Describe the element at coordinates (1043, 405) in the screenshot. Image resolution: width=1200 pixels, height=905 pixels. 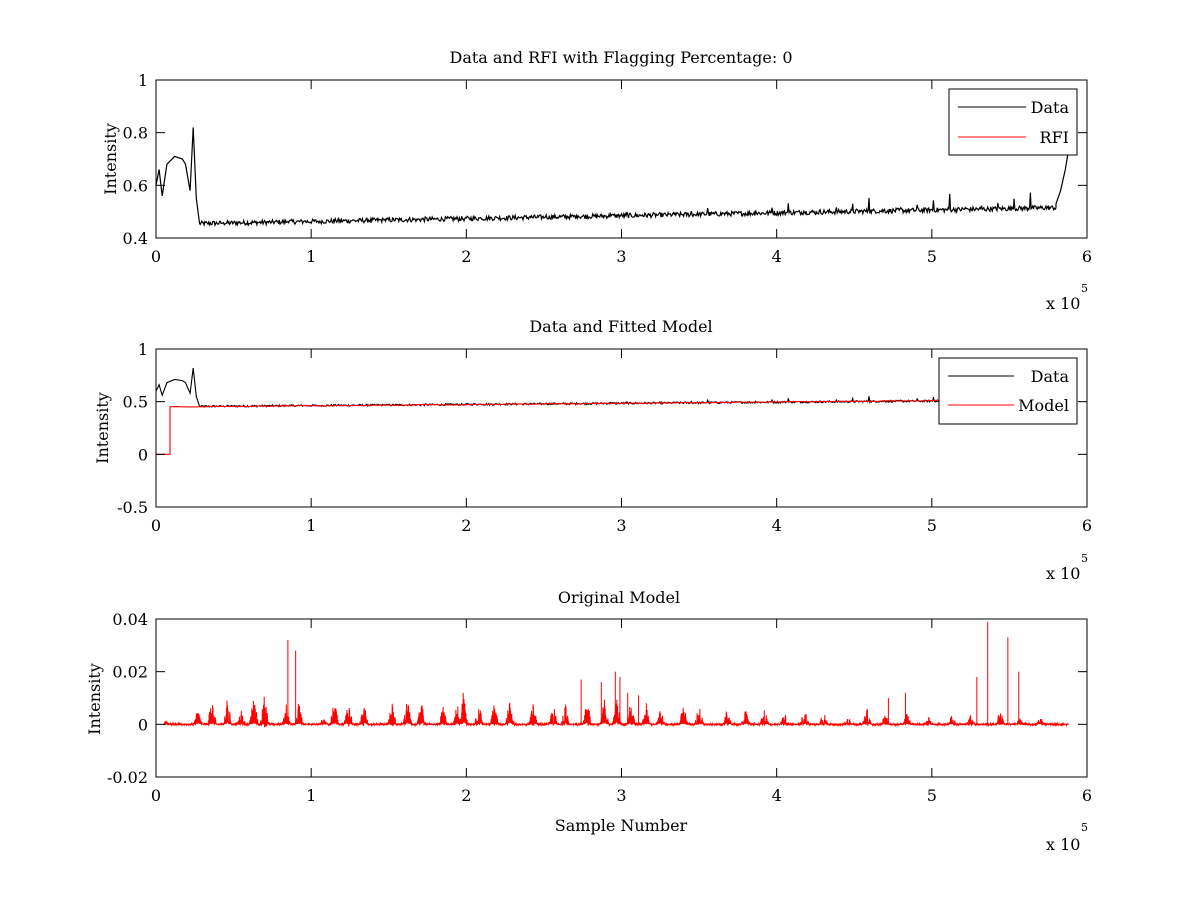
I see `panel-2-legend-model-label: Model` at that location.